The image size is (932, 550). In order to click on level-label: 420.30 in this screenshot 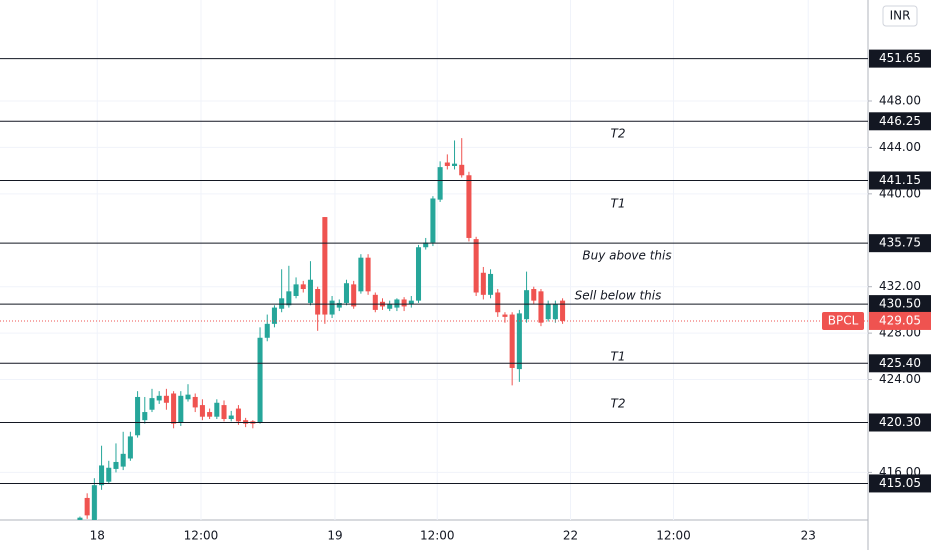, I will do `click(900, 422)`.